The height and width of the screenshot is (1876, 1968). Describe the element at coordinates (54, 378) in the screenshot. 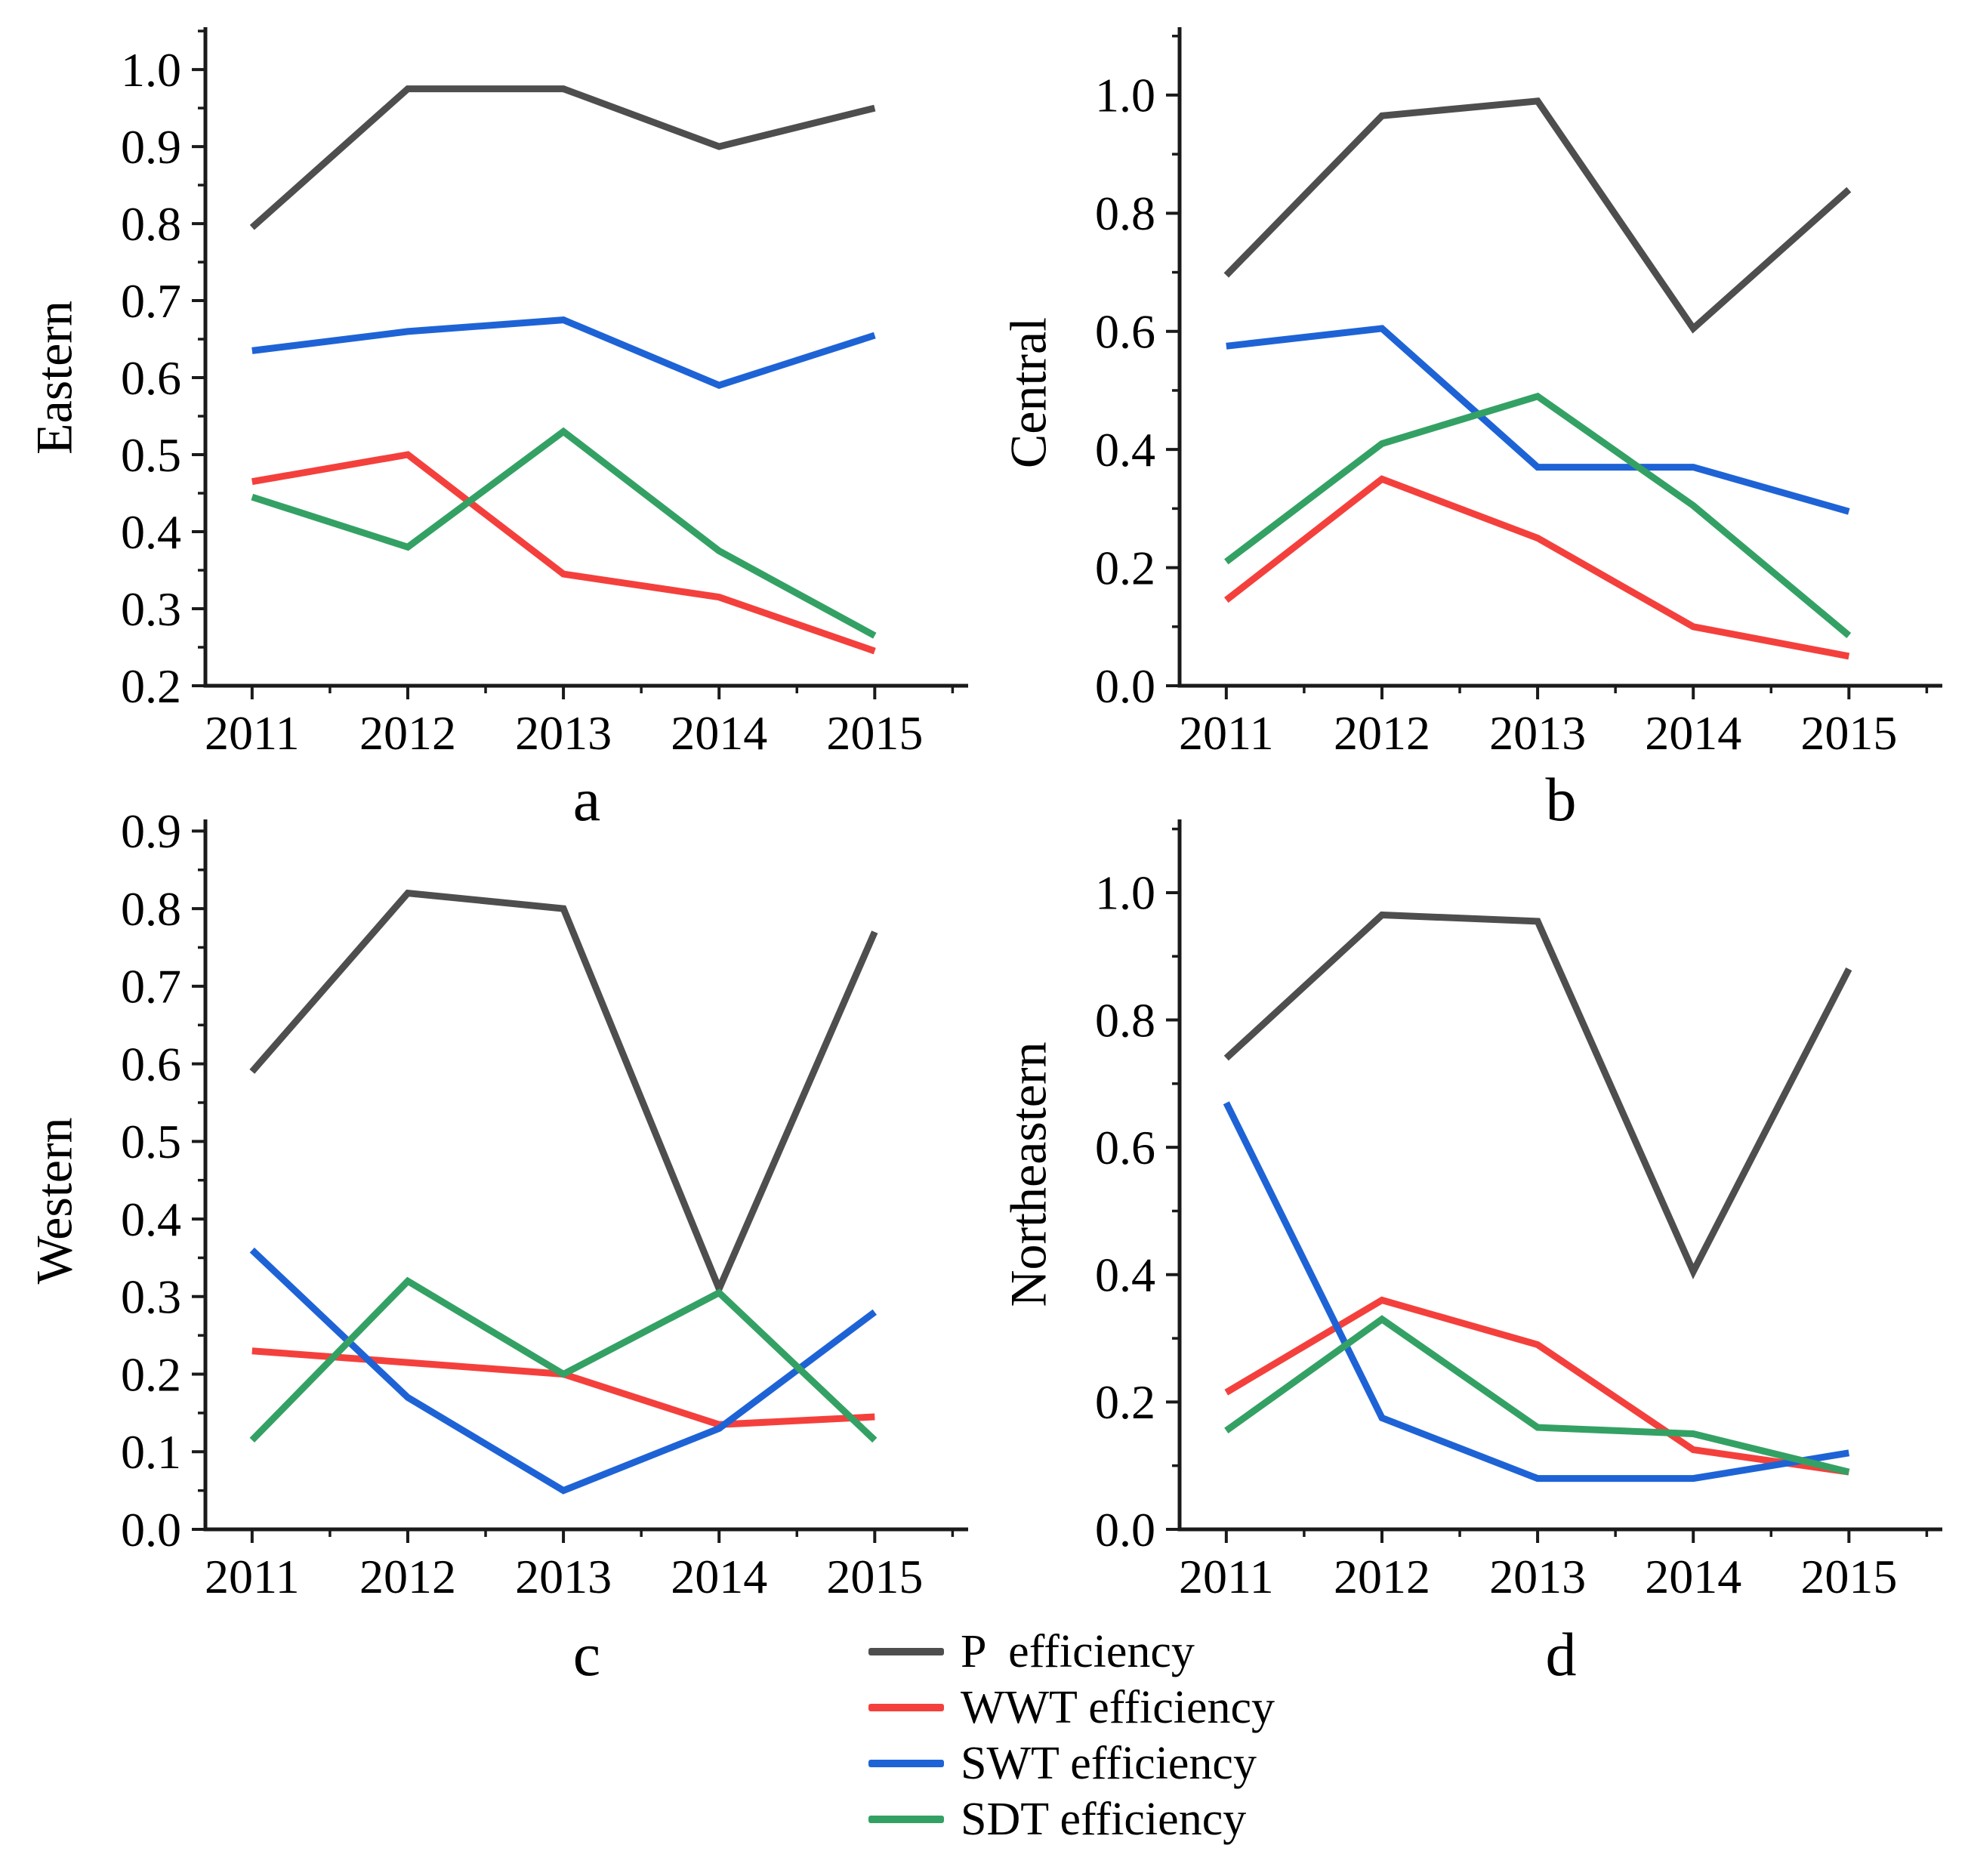

I see `y-axis-title-eastern: Eastern` at that location.